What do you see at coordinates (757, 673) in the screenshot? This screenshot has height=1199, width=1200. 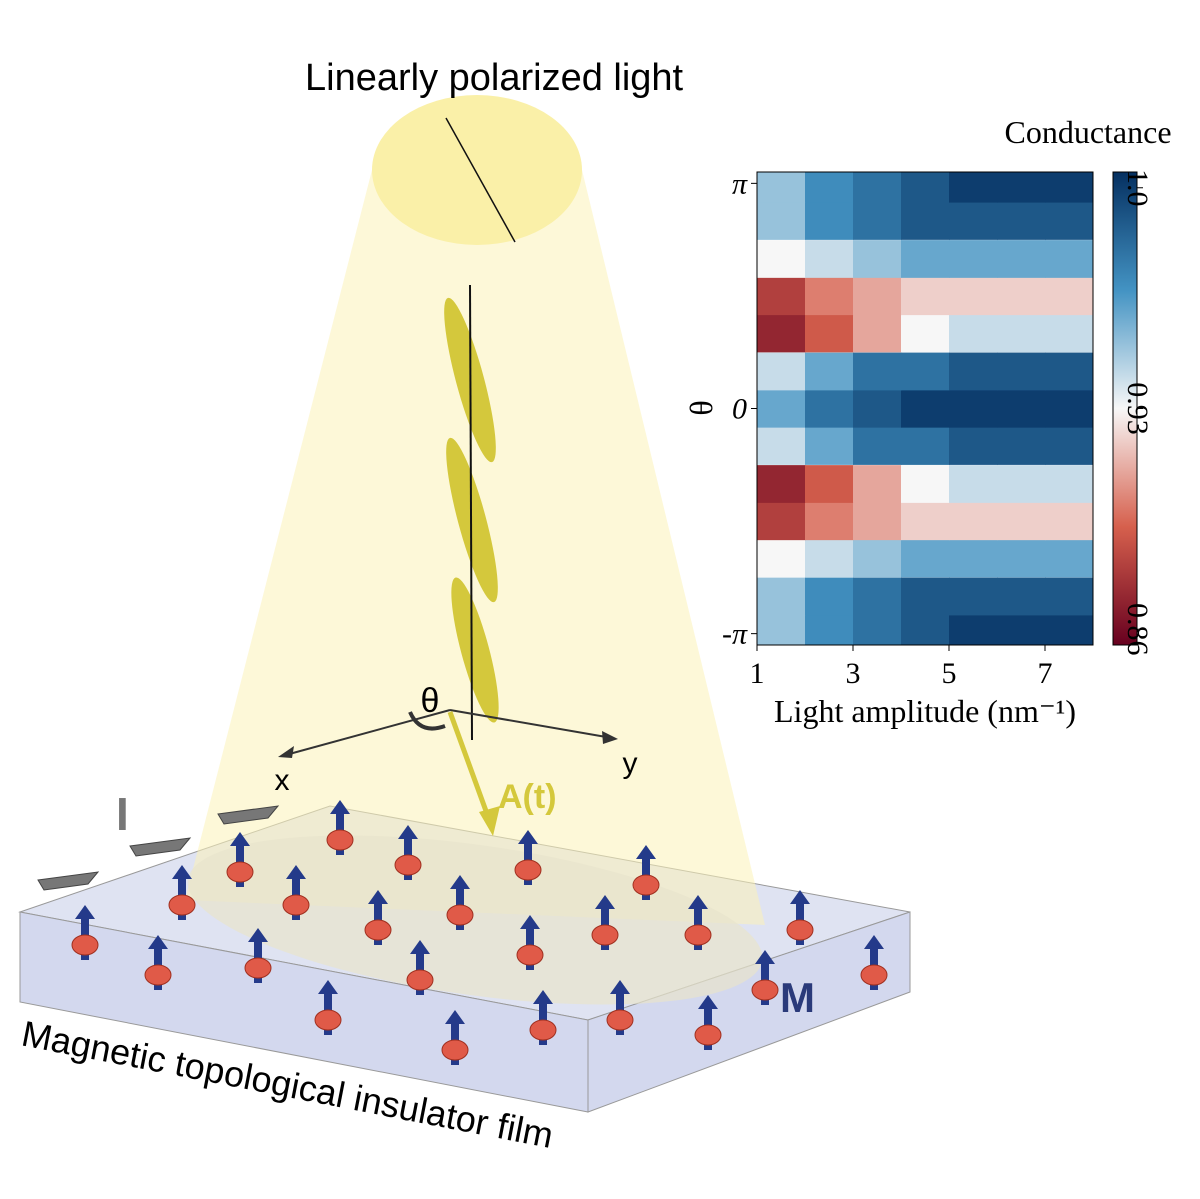 I see `x-tick-label: 1` at bounding box center [757, 673].